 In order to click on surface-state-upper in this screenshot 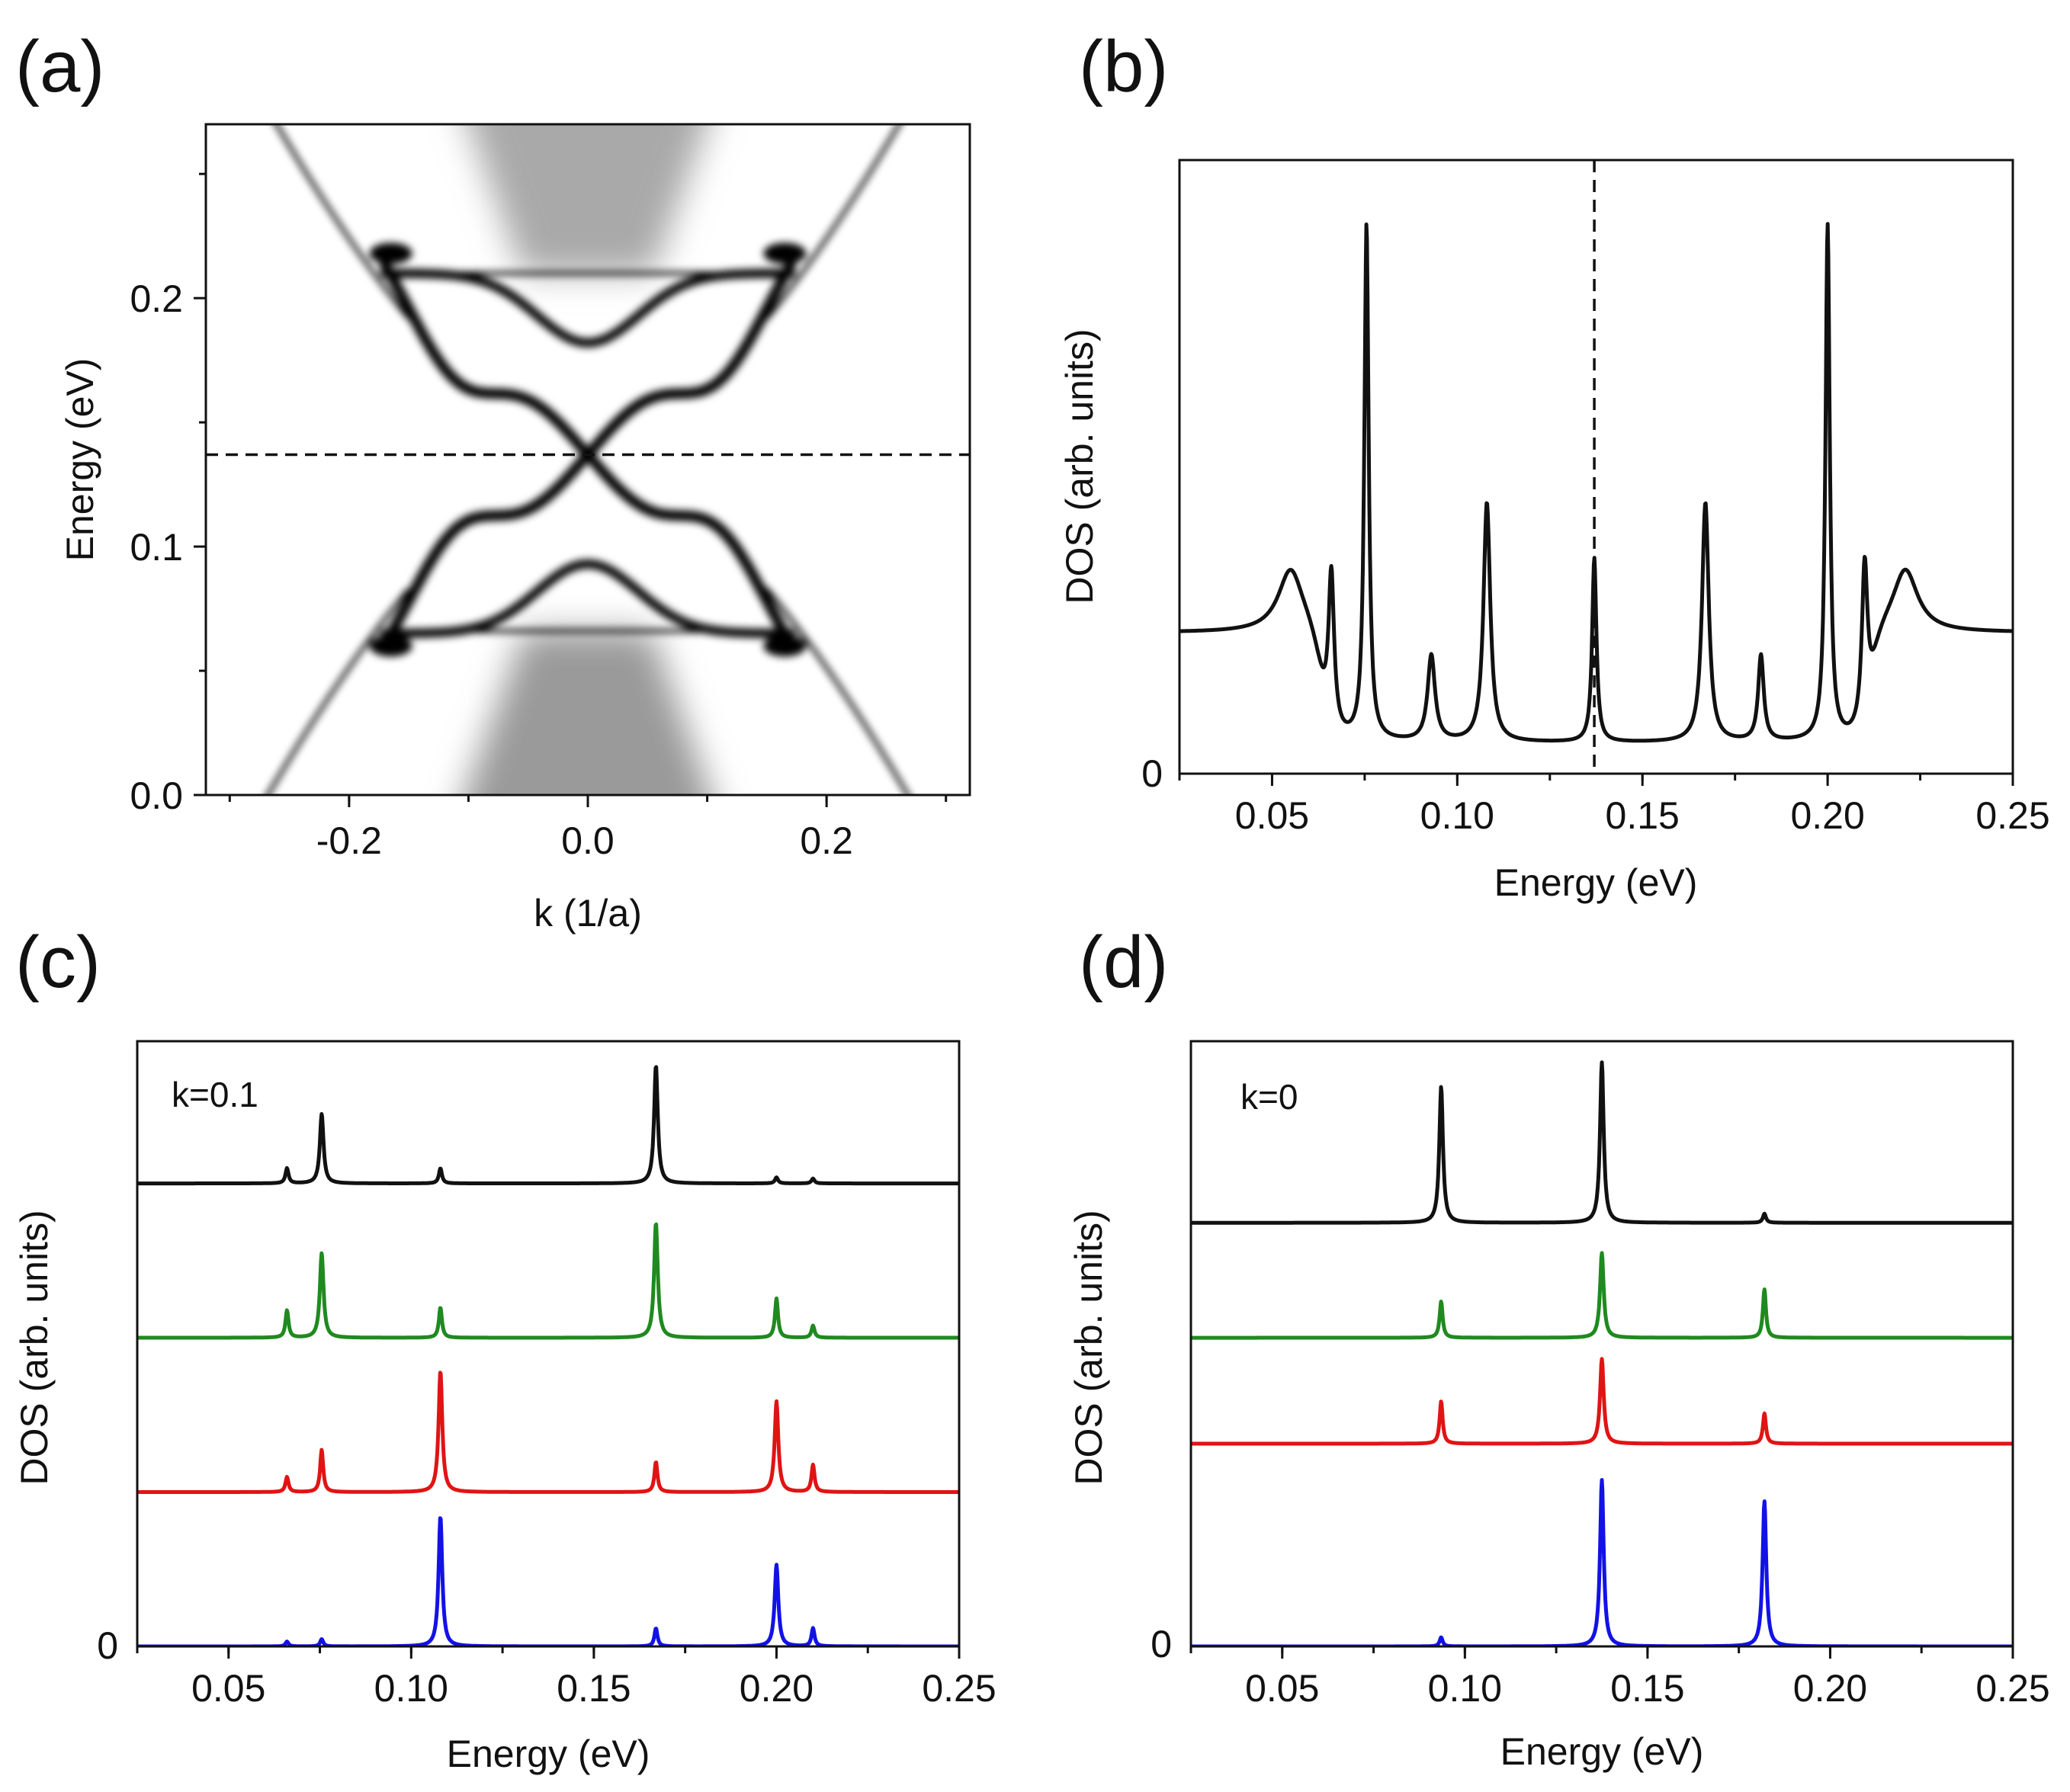, I will do `click(588, 358)`.